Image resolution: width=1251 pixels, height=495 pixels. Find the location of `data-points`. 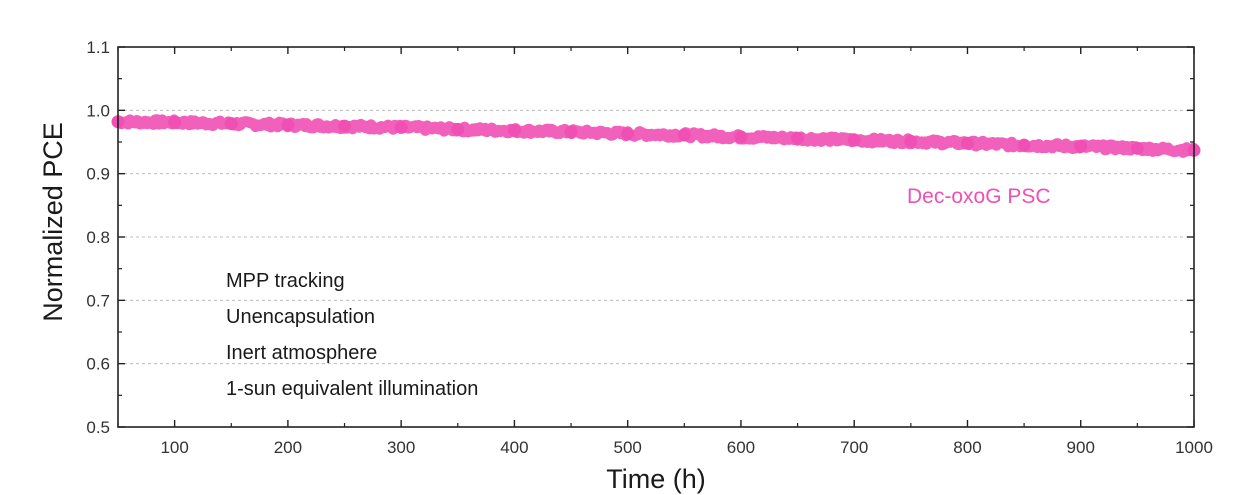

data-points is located at coordinates (656, 136).